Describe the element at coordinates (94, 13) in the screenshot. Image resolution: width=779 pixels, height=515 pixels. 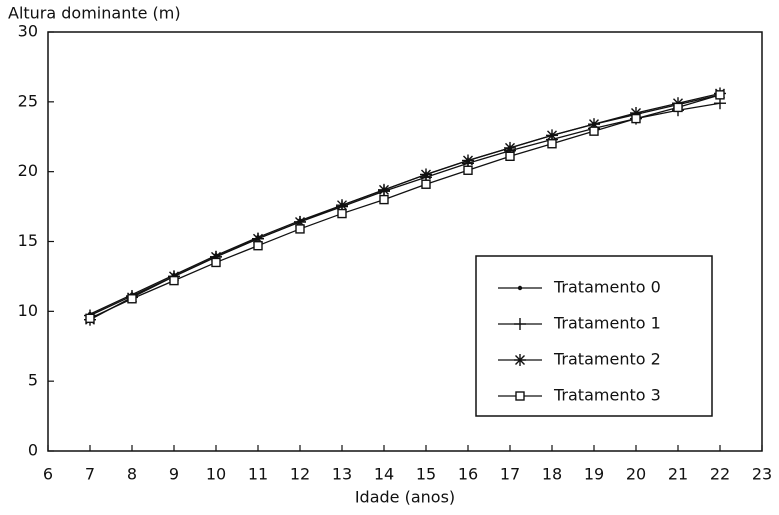
I see `chart-title: Altura dominante (m)` at that location.